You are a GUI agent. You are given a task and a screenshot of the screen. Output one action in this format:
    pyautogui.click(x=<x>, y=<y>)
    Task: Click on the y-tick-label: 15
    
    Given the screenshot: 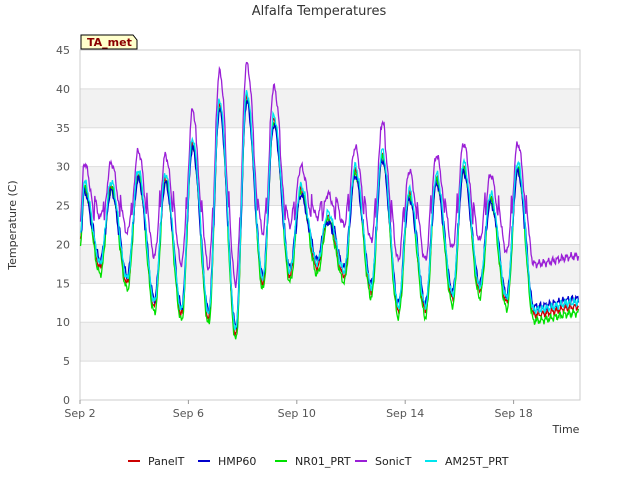 What is the action you would take?
    pyautogui.click(x=63, y=283)
    